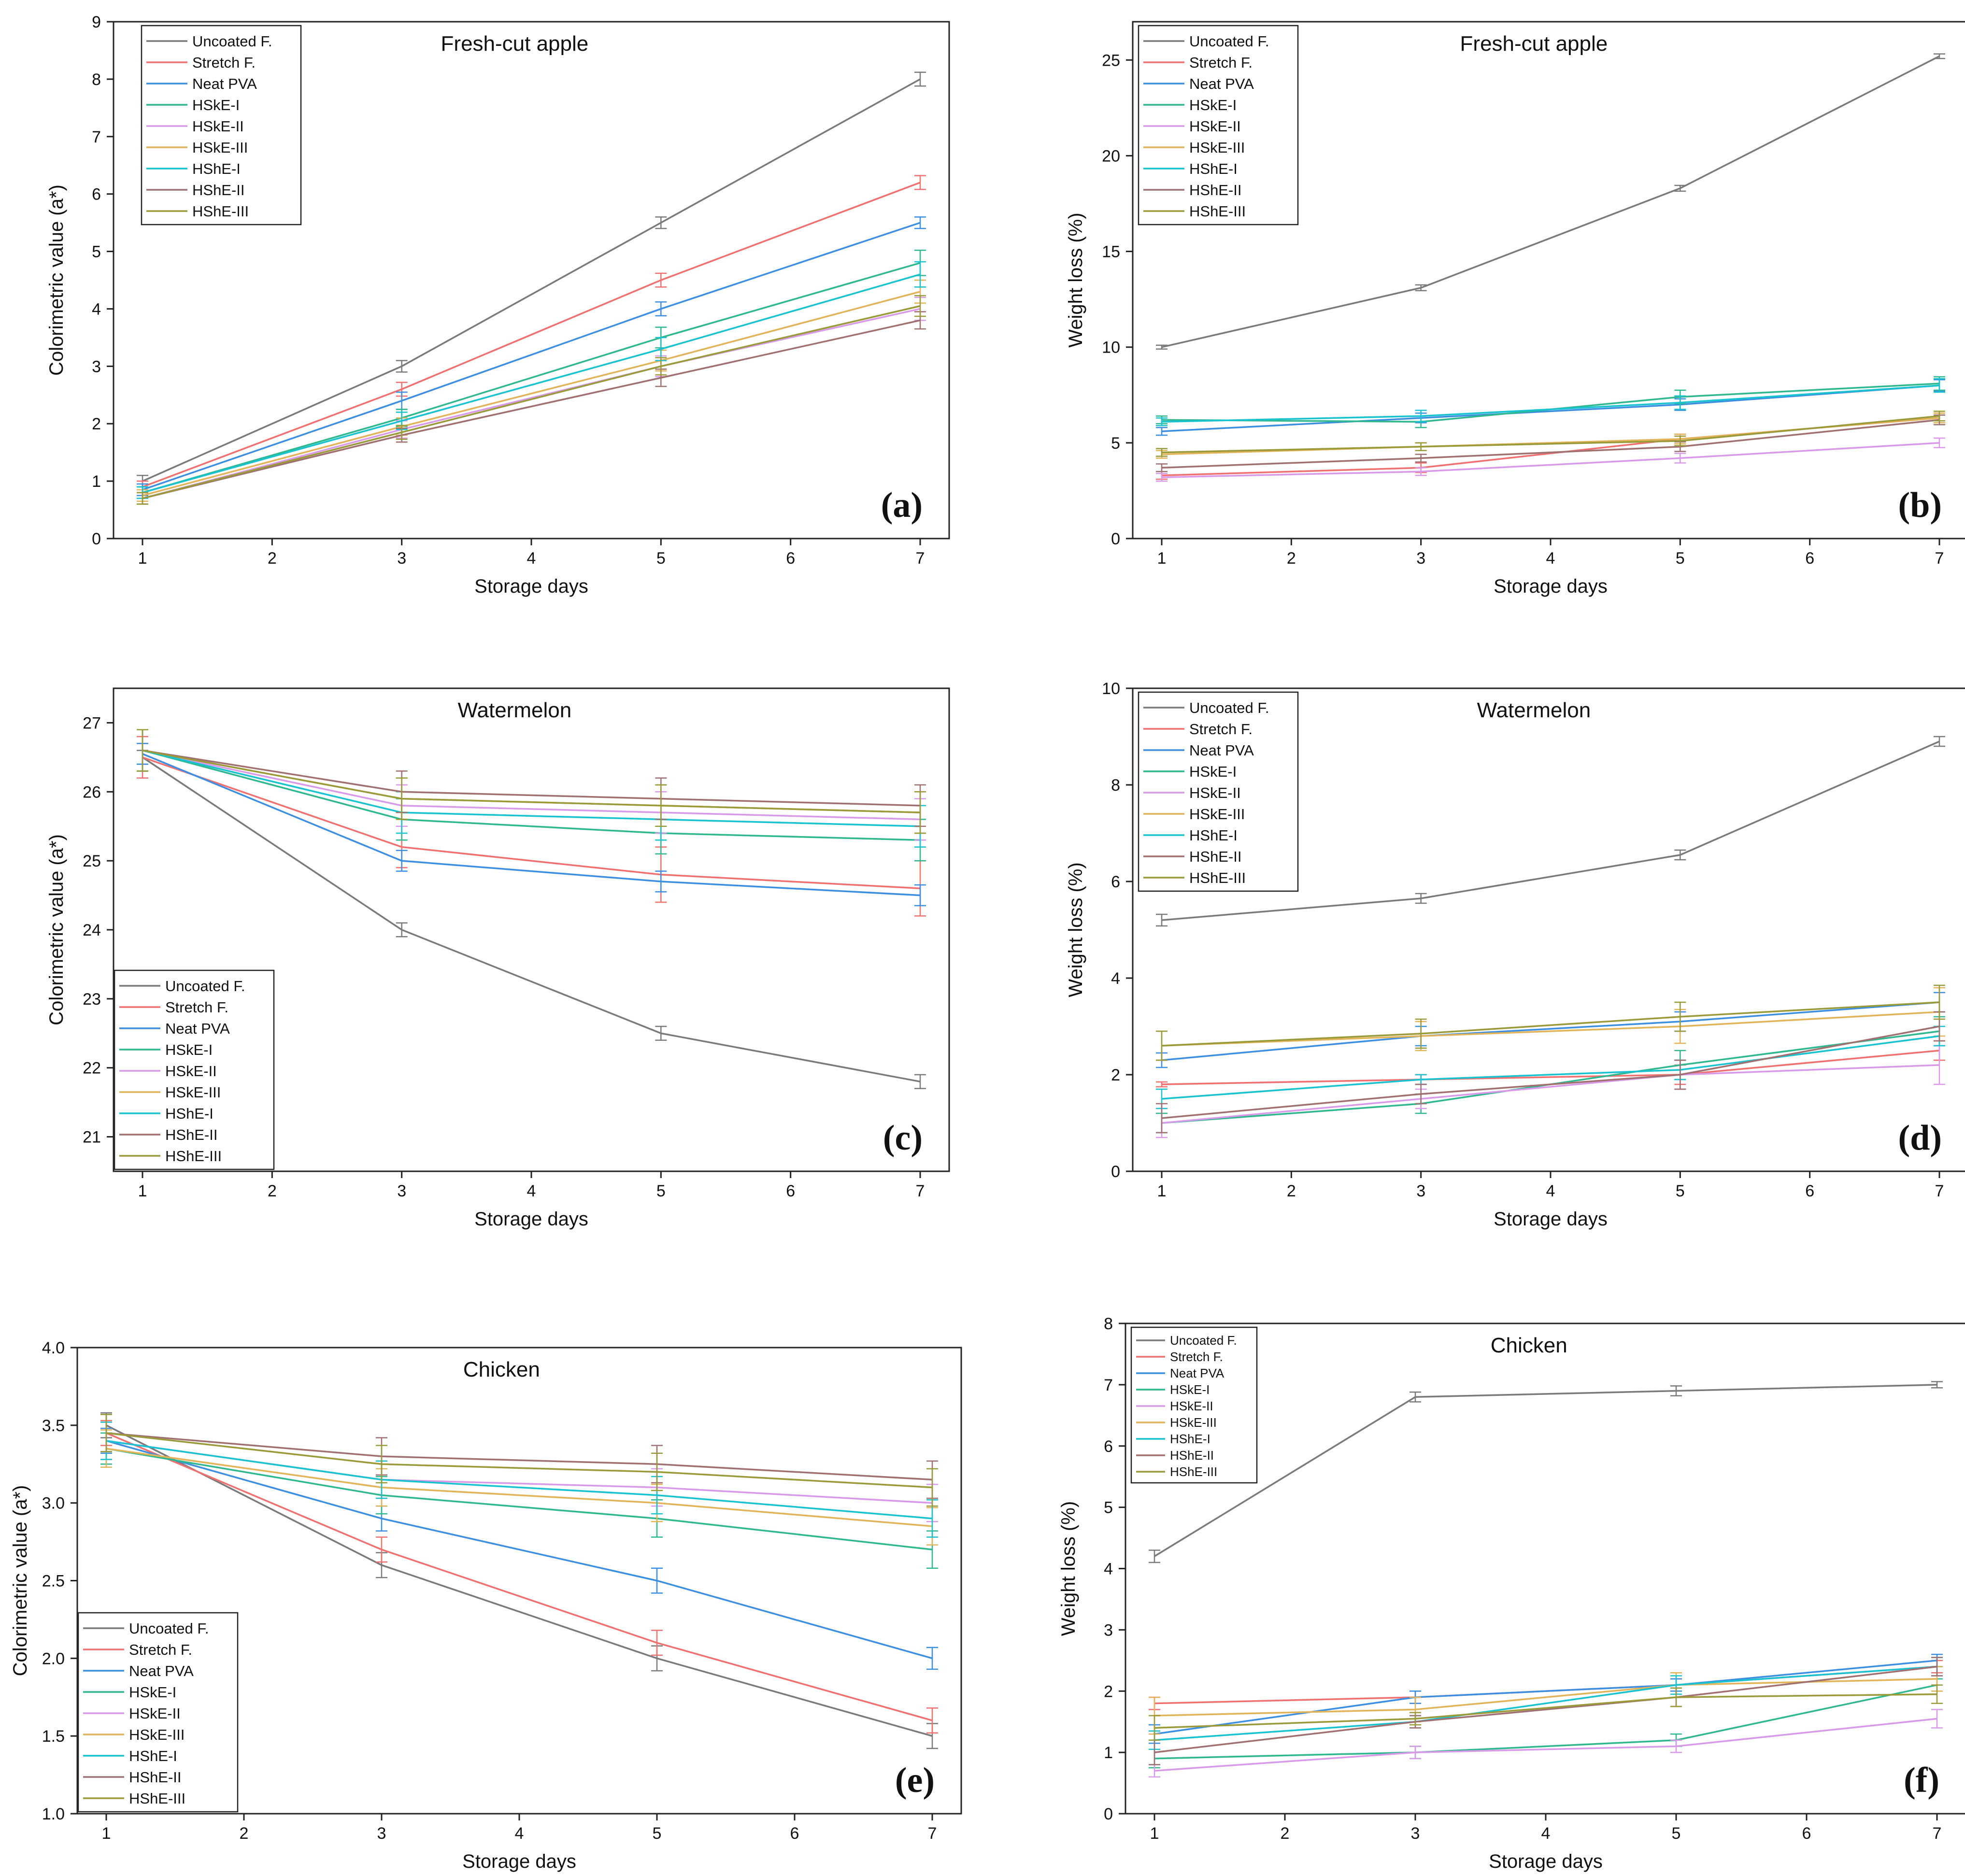 The width and height of the screenshot is (1965, 1876). I want to click on series-hske-ii, so click(531, 401).